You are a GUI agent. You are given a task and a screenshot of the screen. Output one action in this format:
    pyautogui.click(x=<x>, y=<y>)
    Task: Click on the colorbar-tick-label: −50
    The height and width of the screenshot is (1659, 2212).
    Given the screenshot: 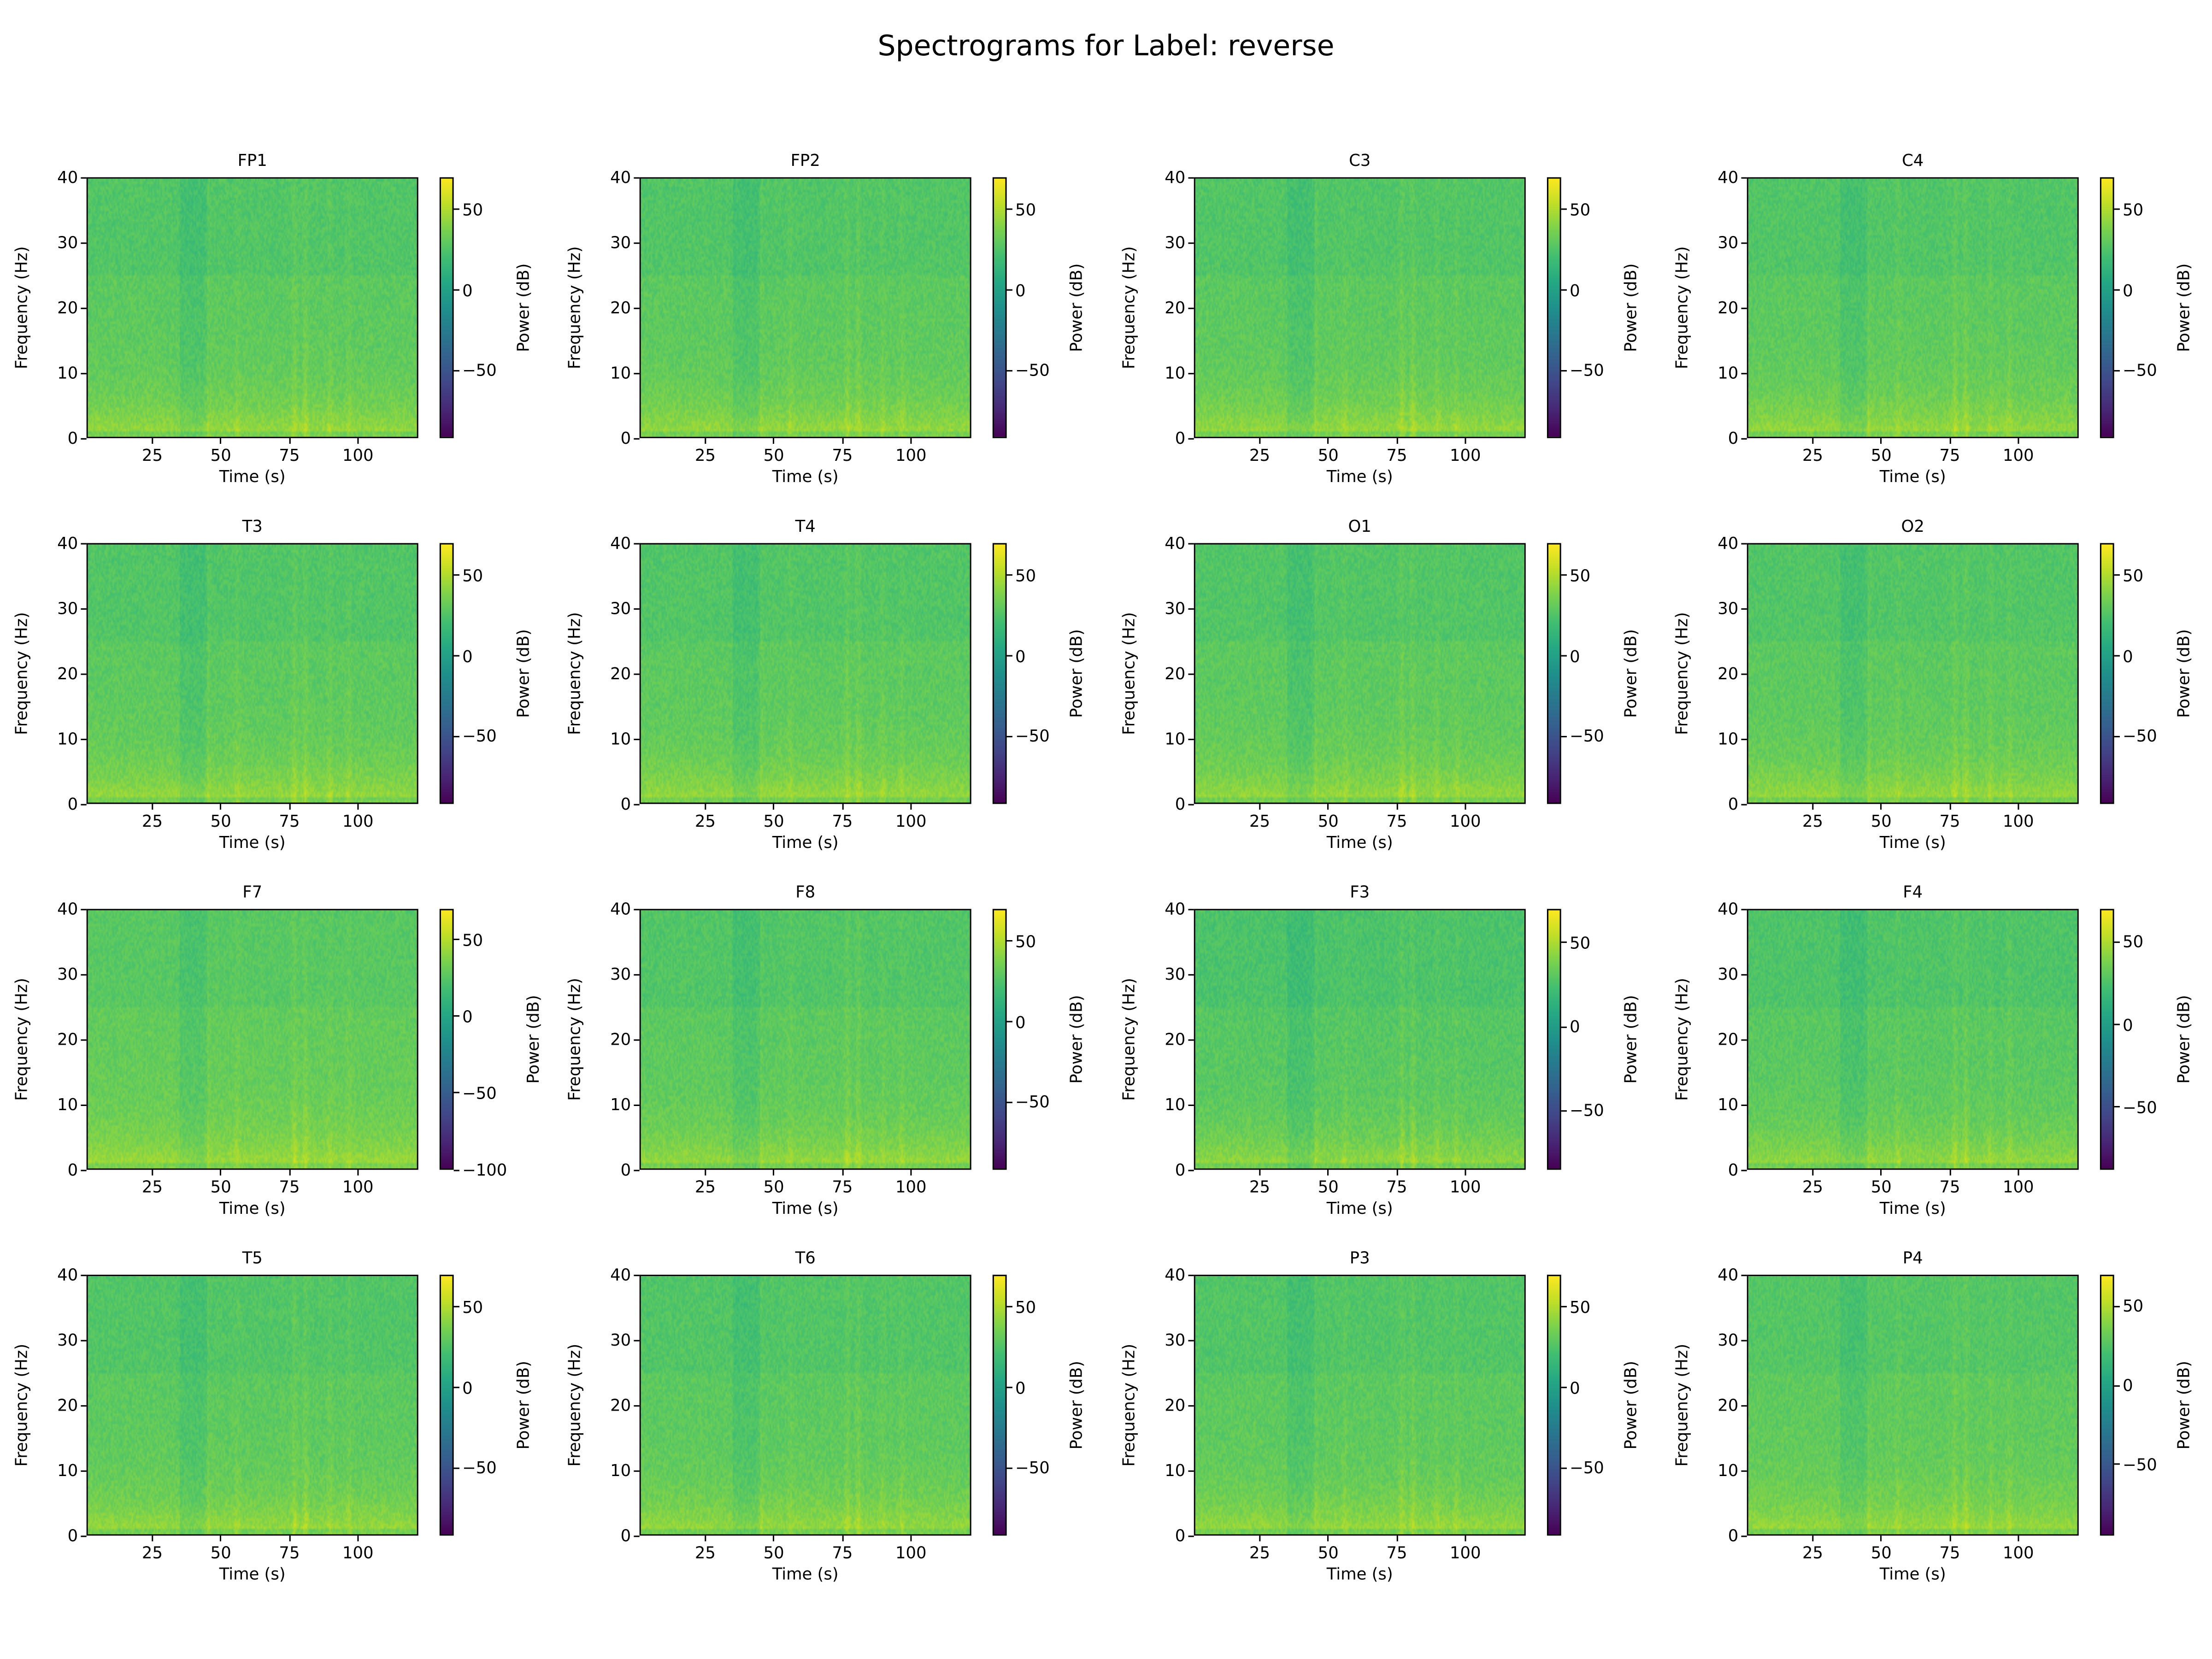 What is the action you would take?
    pyautogui.click(x=1587, y=1111)
    